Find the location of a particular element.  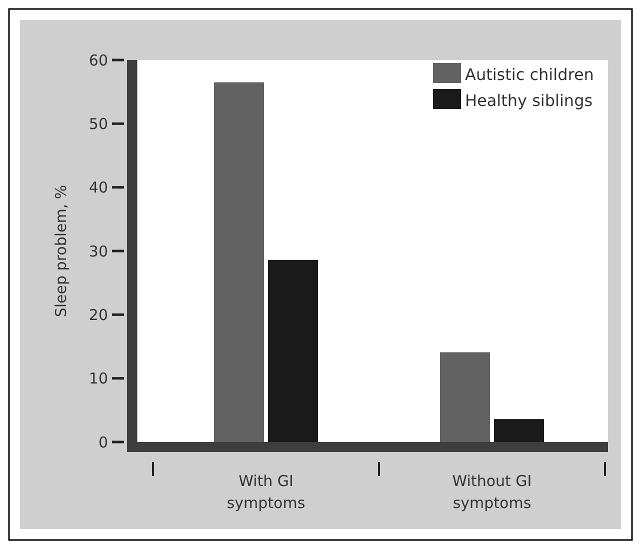

y-tick-label: 40 is located at coordinates (98, 187).